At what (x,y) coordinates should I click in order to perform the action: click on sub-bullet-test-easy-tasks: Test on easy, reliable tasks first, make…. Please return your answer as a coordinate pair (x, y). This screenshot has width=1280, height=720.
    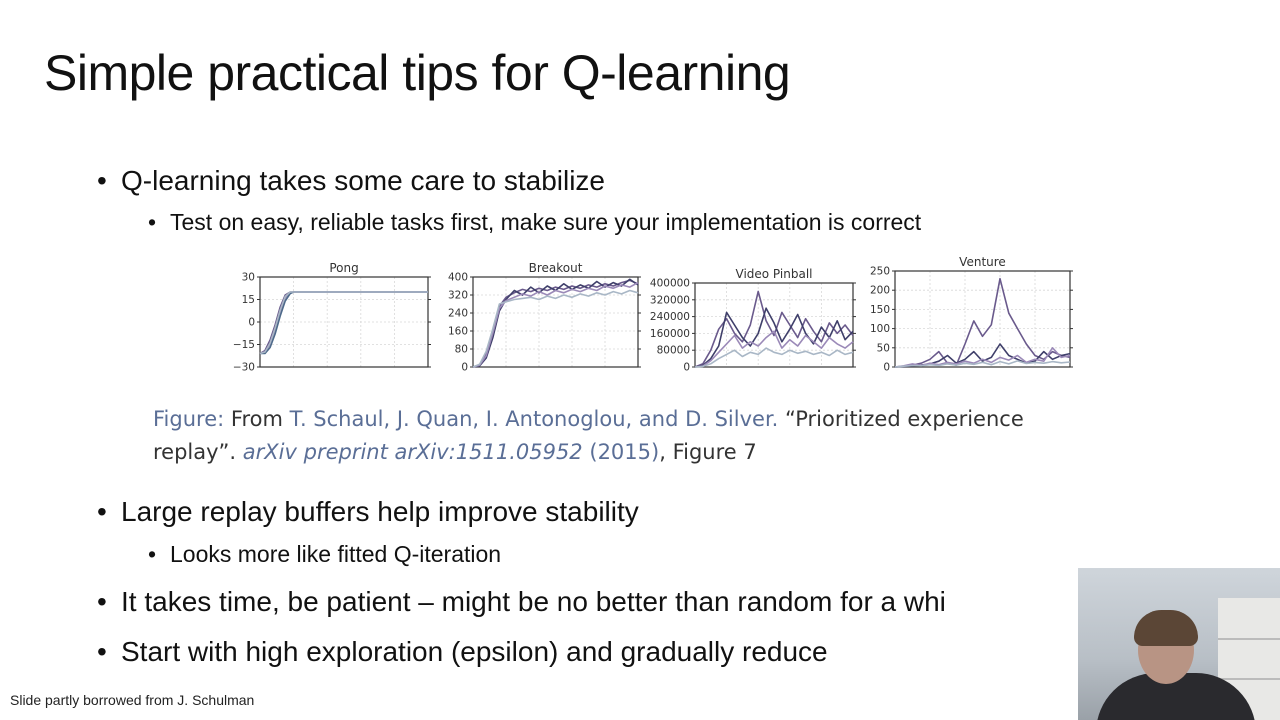
    Looking at the image, I should click on (534, 222).